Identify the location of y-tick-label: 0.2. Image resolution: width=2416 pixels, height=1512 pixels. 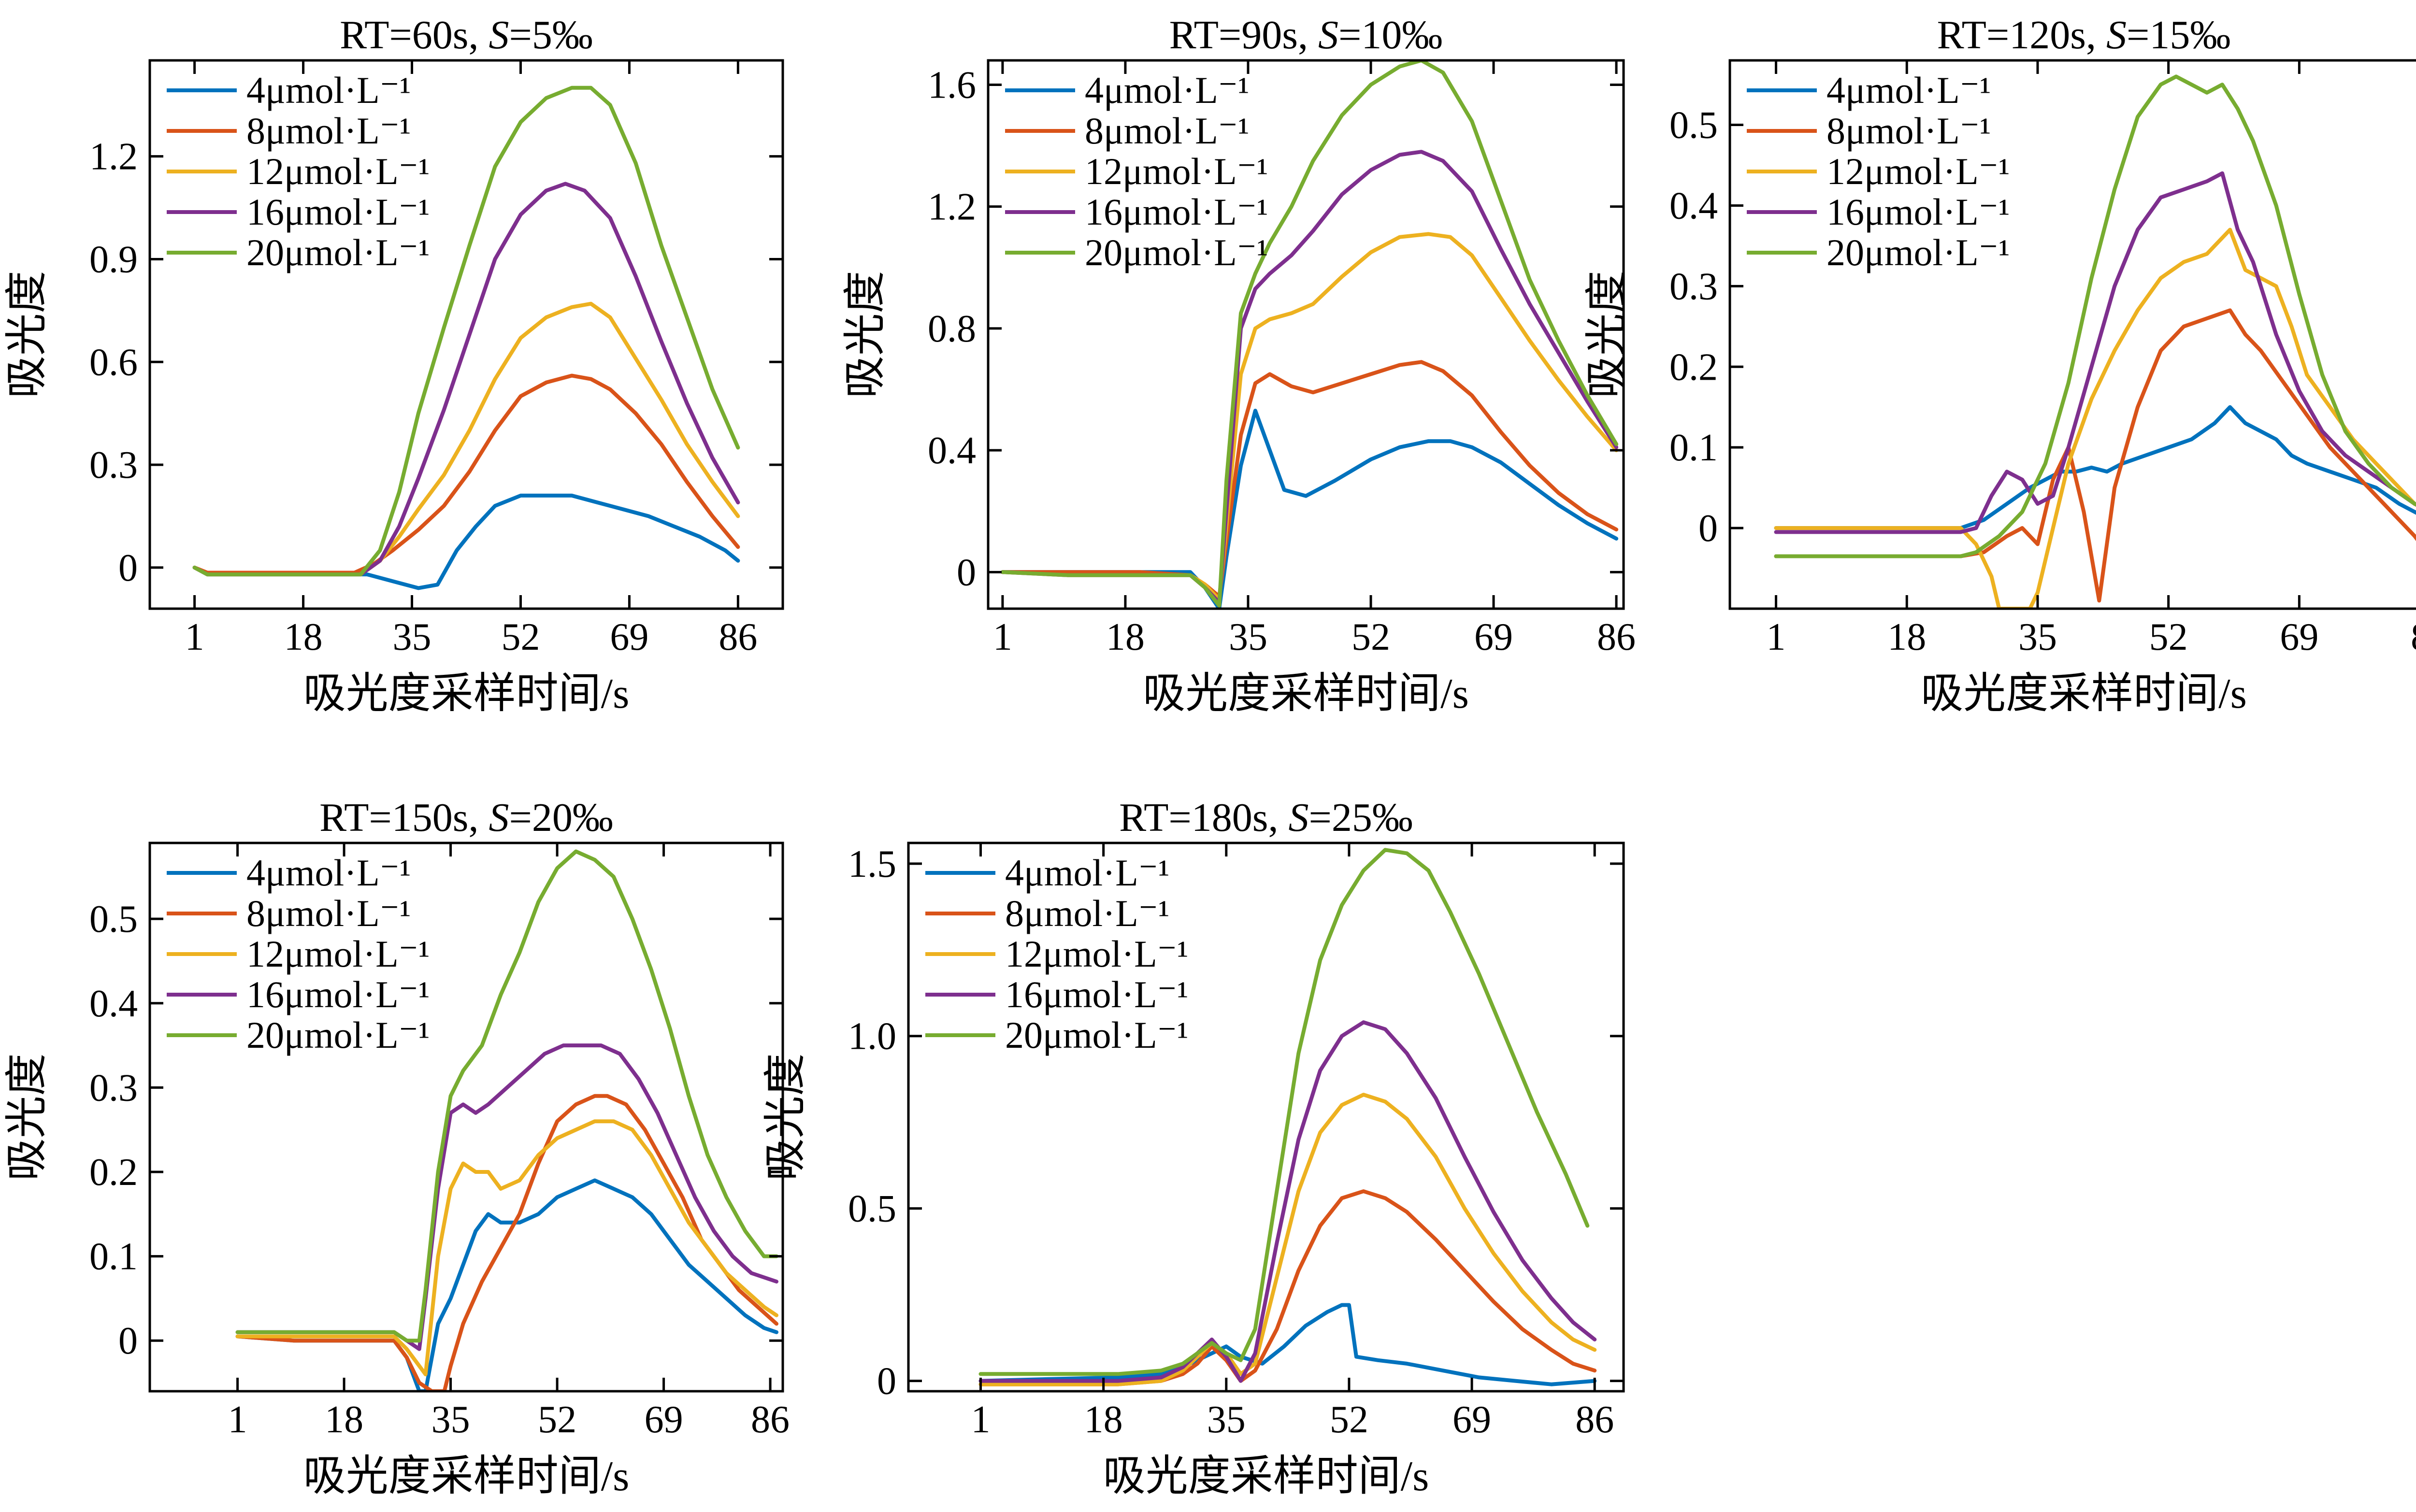
(113, 1172).